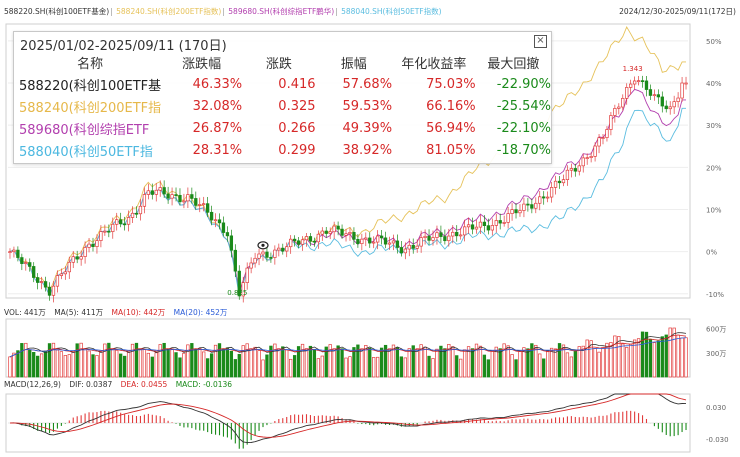  I want to click on row-change-pct: 26.87%, so click(217, 128).